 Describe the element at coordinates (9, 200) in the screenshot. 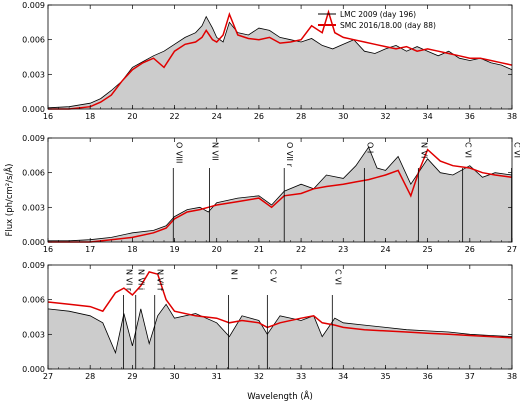

I see `y-axis-title: Flux (ph/cm²/s/Å)` at that location.